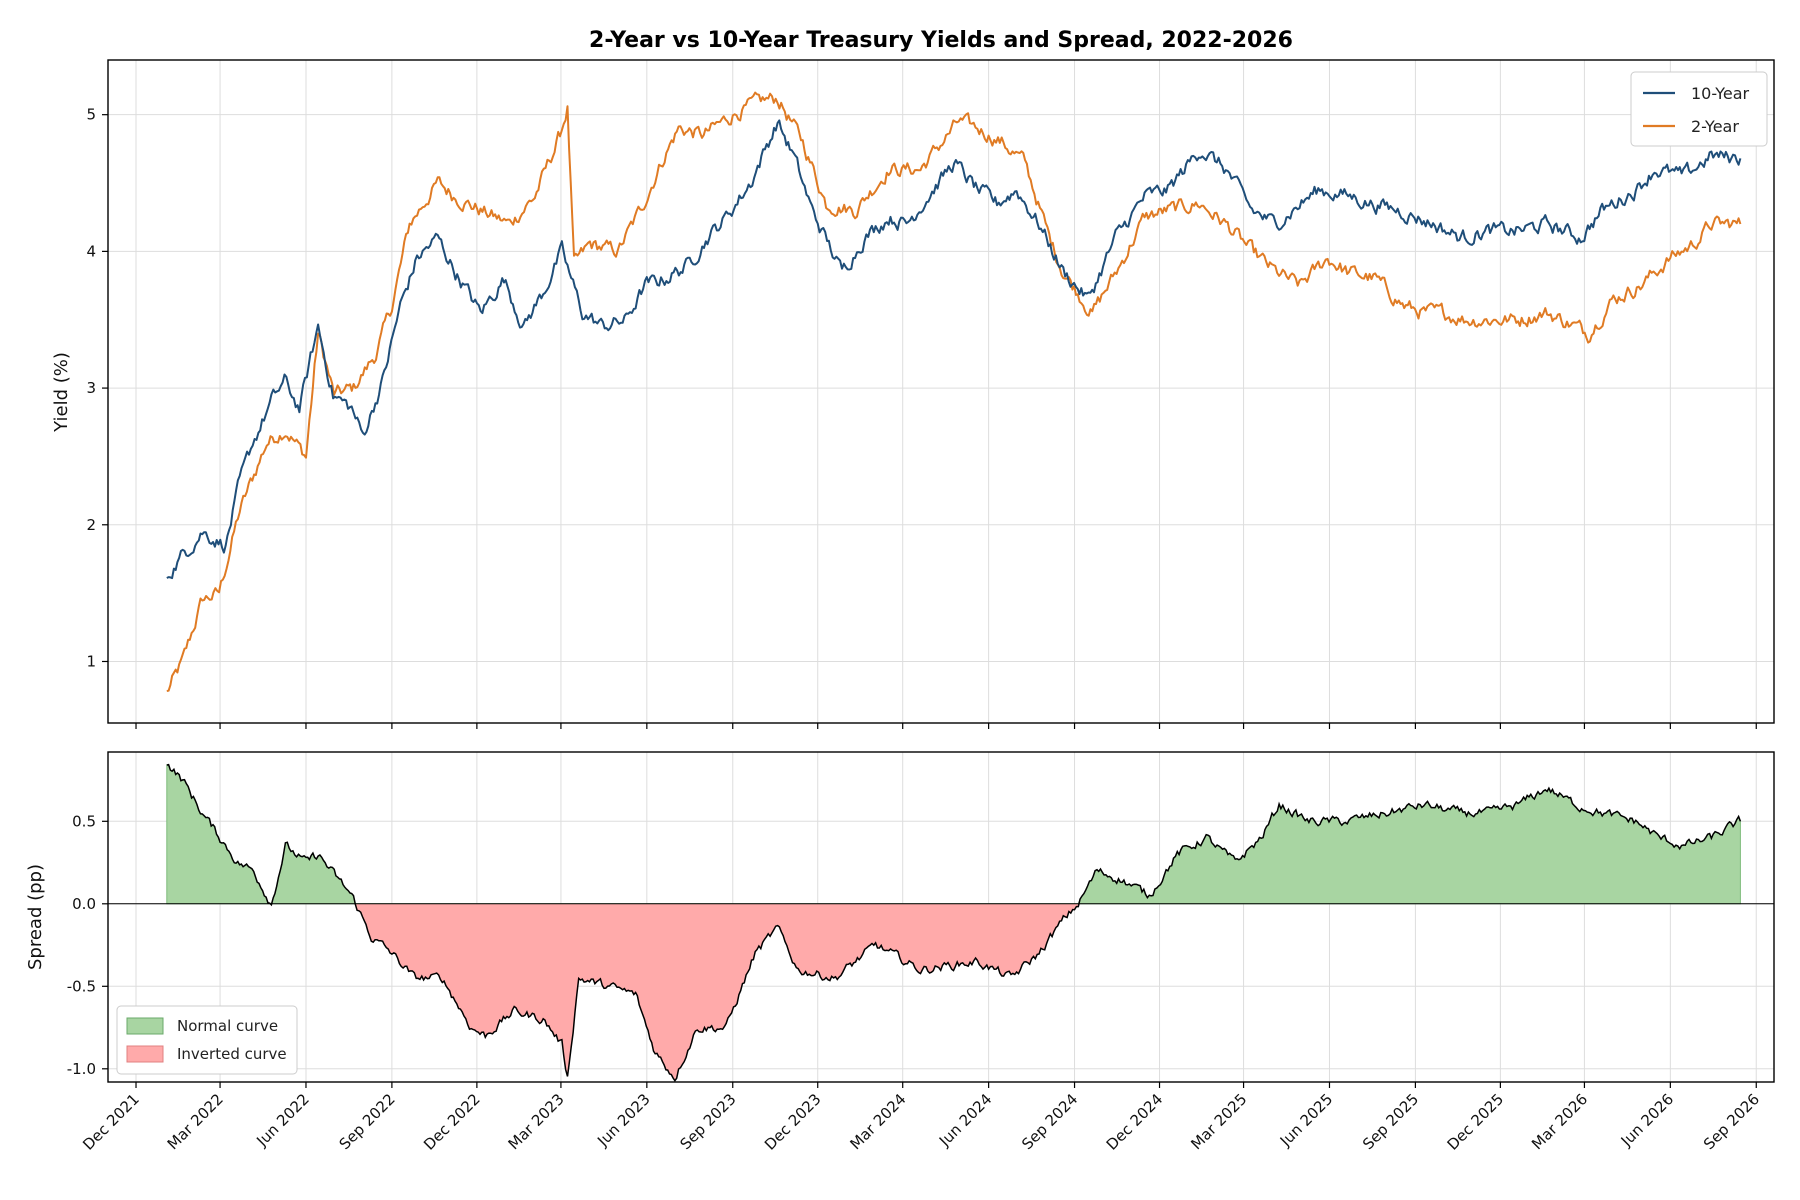  I want to click on spread-y-axis: -1.0 -0.5 0.0 0.5, so click(87, 945).